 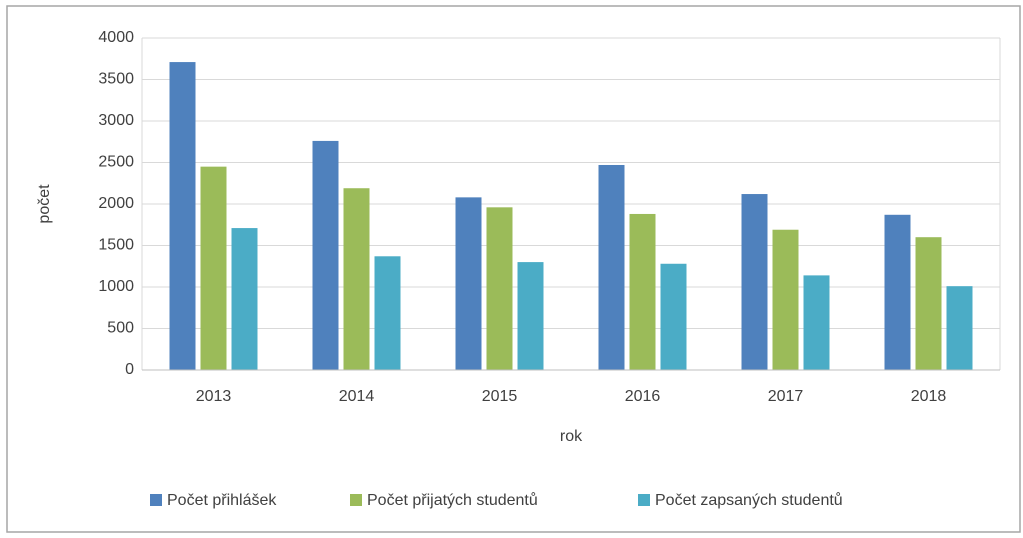 I want to click on y-tick-label: 2500, so click(x=116, y=162).